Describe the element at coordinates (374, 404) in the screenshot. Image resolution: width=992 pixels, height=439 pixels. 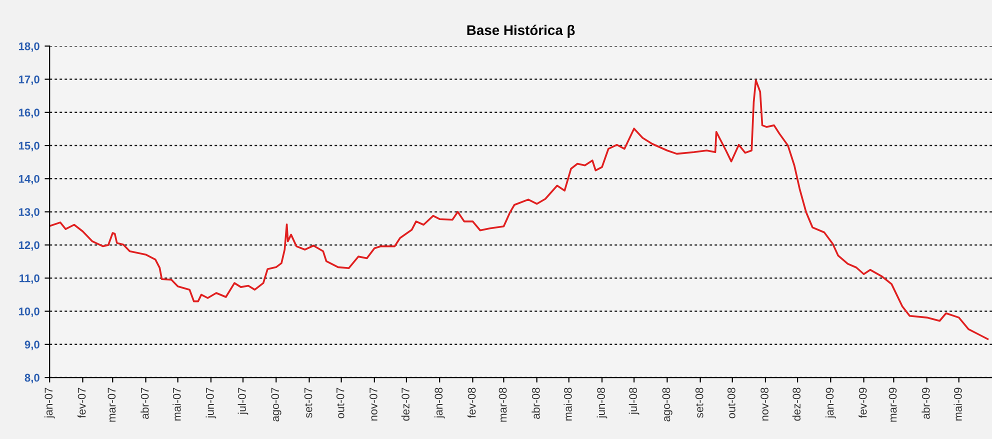
I see `x-tick-label: nov-07` at that location.